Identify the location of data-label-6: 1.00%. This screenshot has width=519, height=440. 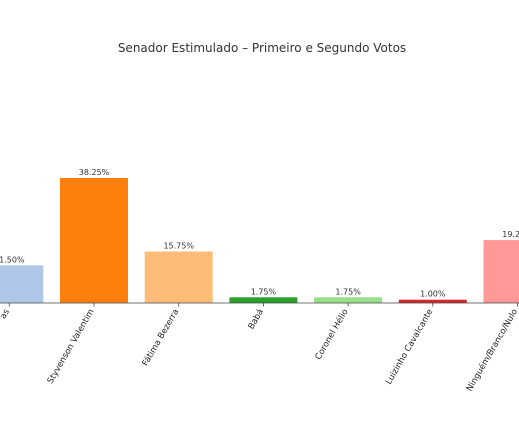
(433, 294).